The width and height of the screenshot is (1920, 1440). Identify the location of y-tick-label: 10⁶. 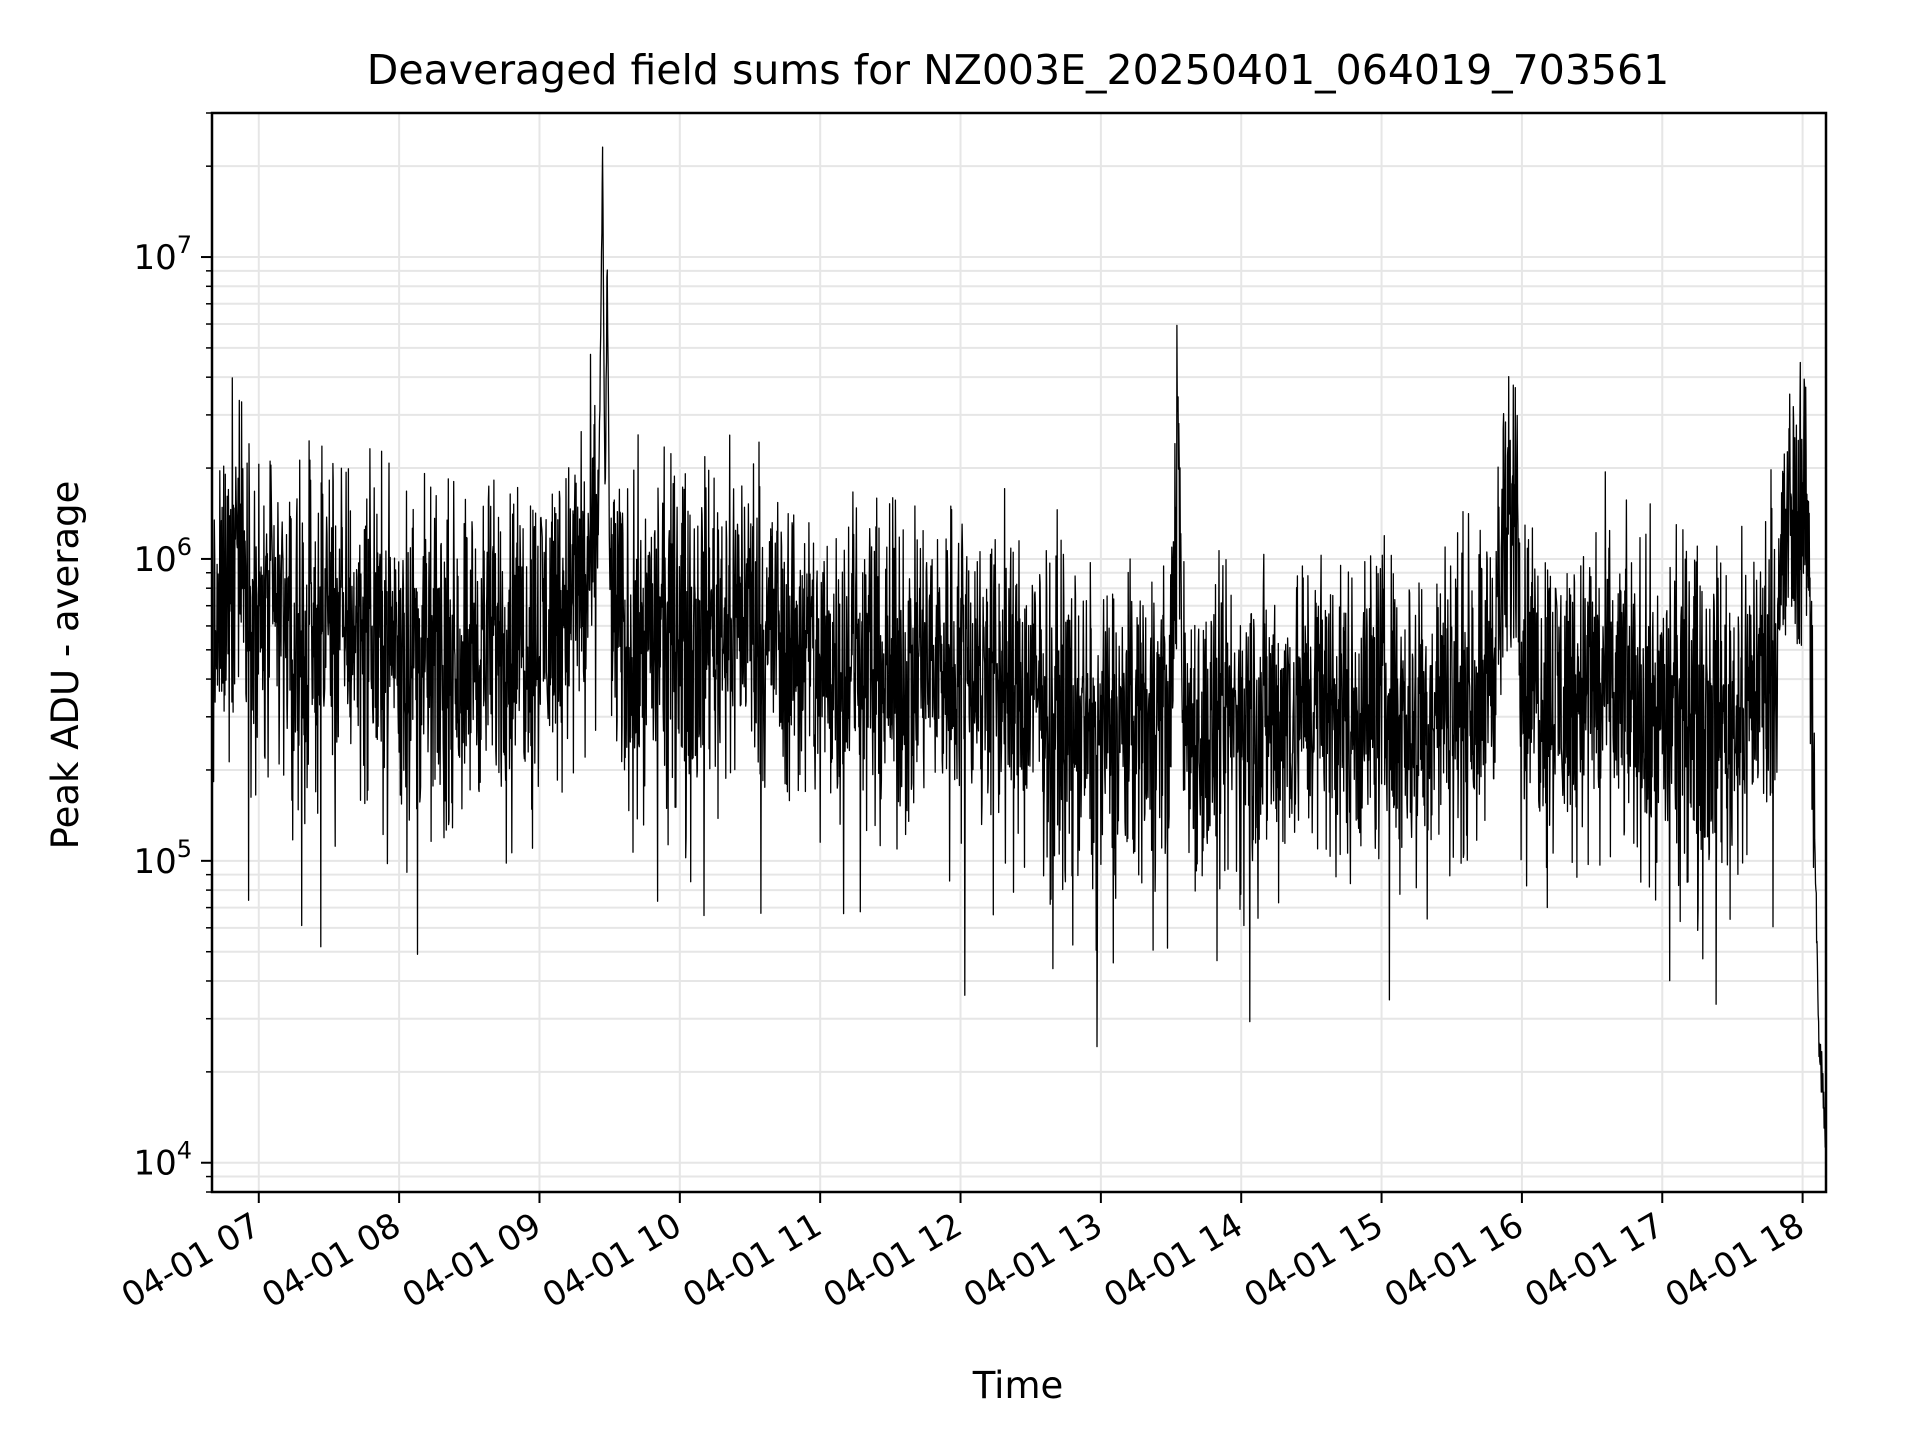
(162, 556).